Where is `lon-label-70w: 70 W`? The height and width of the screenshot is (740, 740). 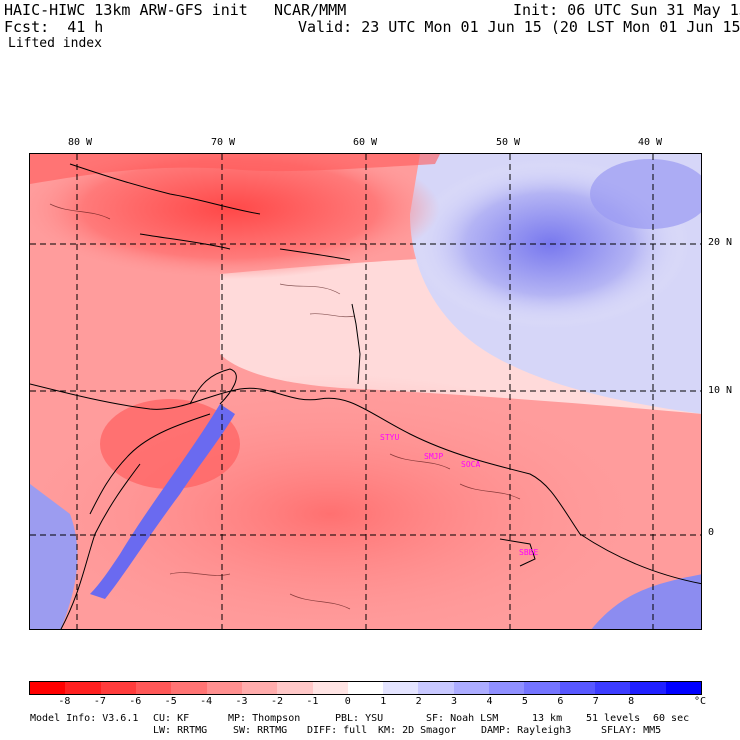
lon-label-70w: 70 W is located at coordinates (223, 142).